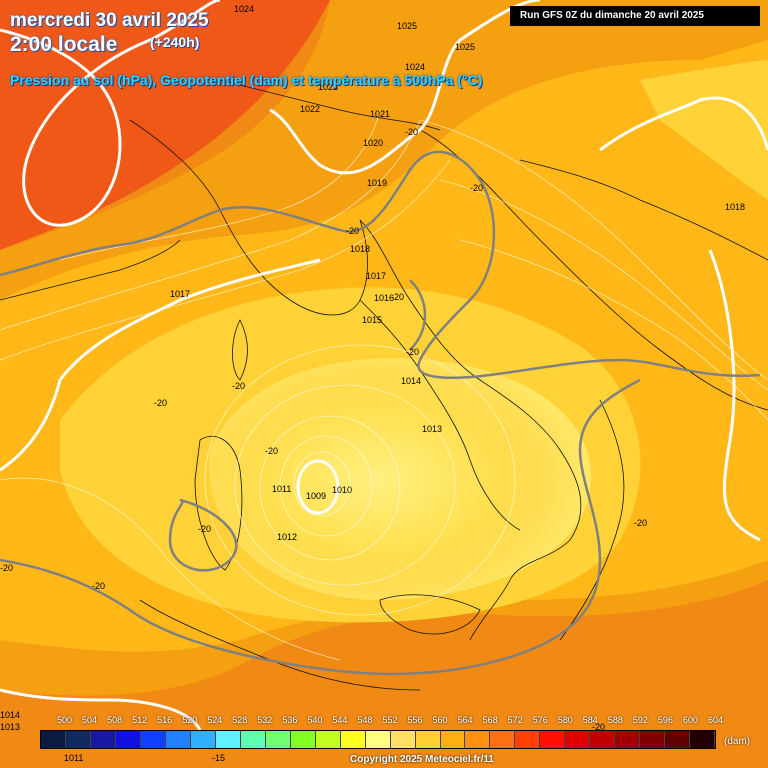 The image size is (768, 768). I want to click on legend-tick-label: 516, so click(165, 720).